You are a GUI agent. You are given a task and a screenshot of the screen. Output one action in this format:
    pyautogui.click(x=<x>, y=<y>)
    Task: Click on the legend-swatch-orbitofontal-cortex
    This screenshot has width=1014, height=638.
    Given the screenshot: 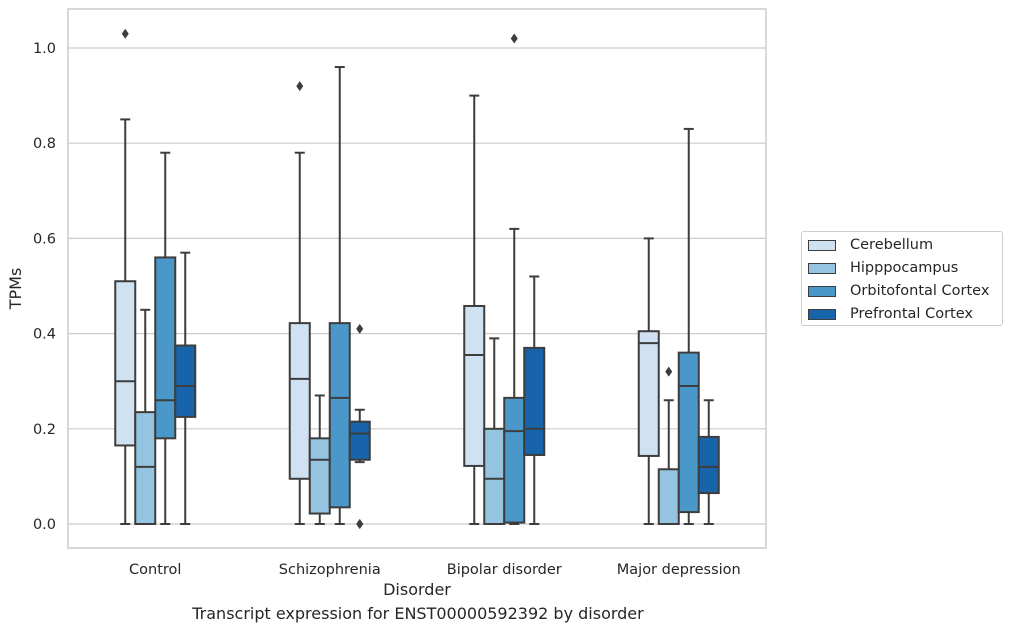 What is the action you would take?
    pyautogui.click(x=822, y=291)
    